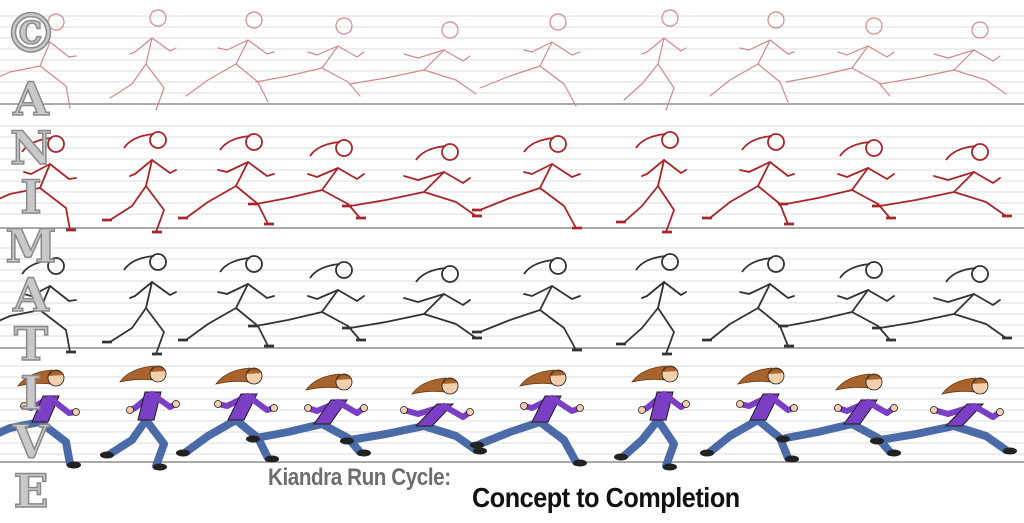  What do you see at coordinates (31, 491) in the screenshot?
I see `watermark-letter: E` at bounding box center [31, 491].